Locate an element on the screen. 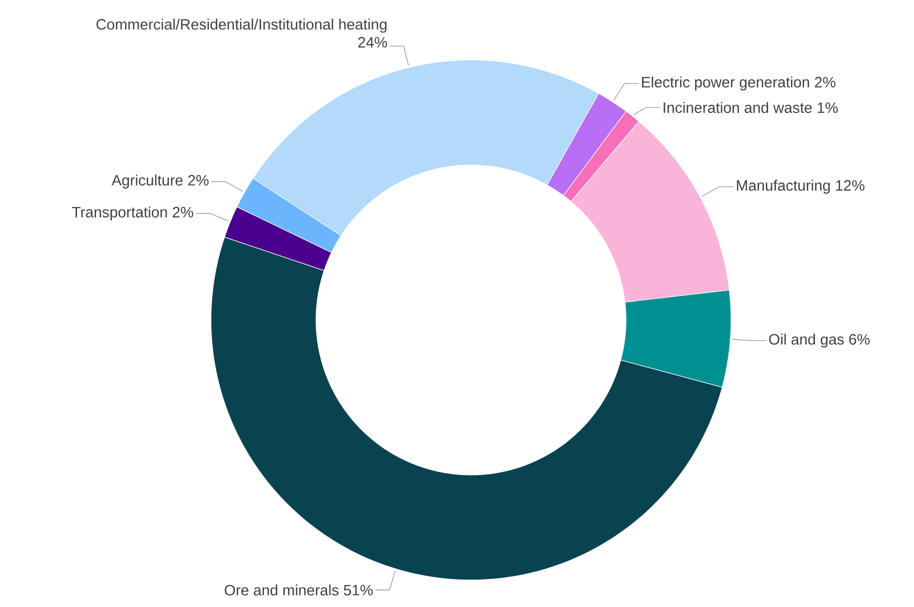 This screenshot has height=607, width=914. data-label: 51% is located at coordinates (358, 590).